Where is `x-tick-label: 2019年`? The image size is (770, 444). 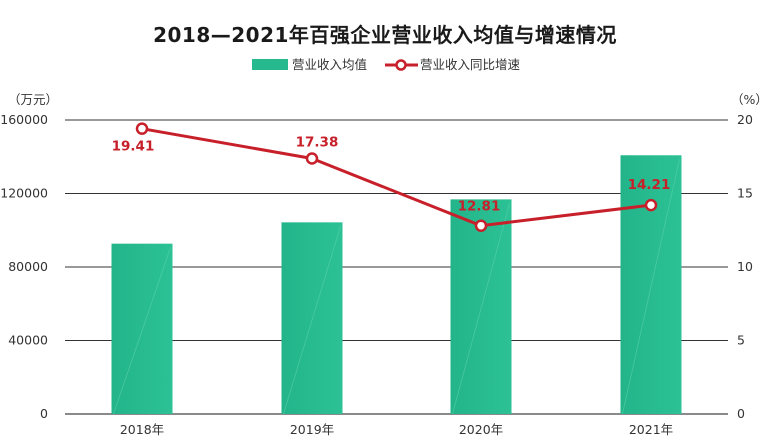
x-tick-label: 2019年 is located at coordinates (312, 429).